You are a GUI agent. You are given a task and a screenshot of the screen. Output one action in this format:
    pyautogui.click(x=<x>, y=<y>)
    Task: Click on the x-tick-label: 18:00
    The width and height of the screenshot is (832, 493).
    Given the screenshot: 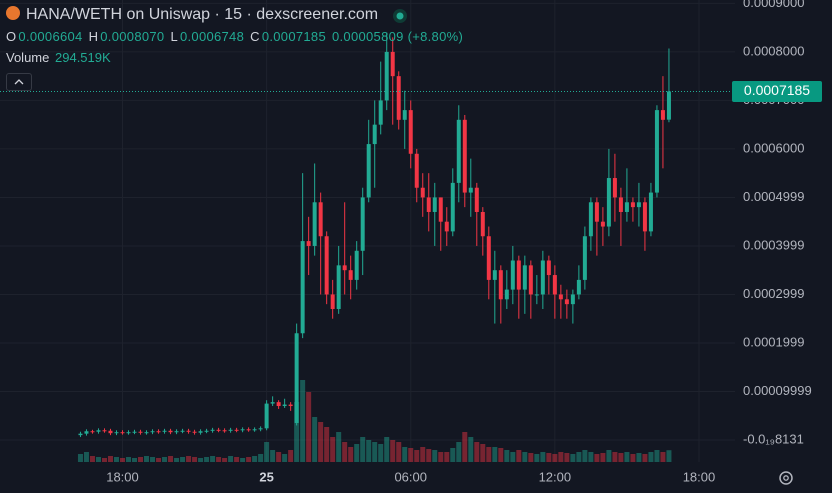 What is the action you would take?
    pyautogui.click(x=122, y=476)
    